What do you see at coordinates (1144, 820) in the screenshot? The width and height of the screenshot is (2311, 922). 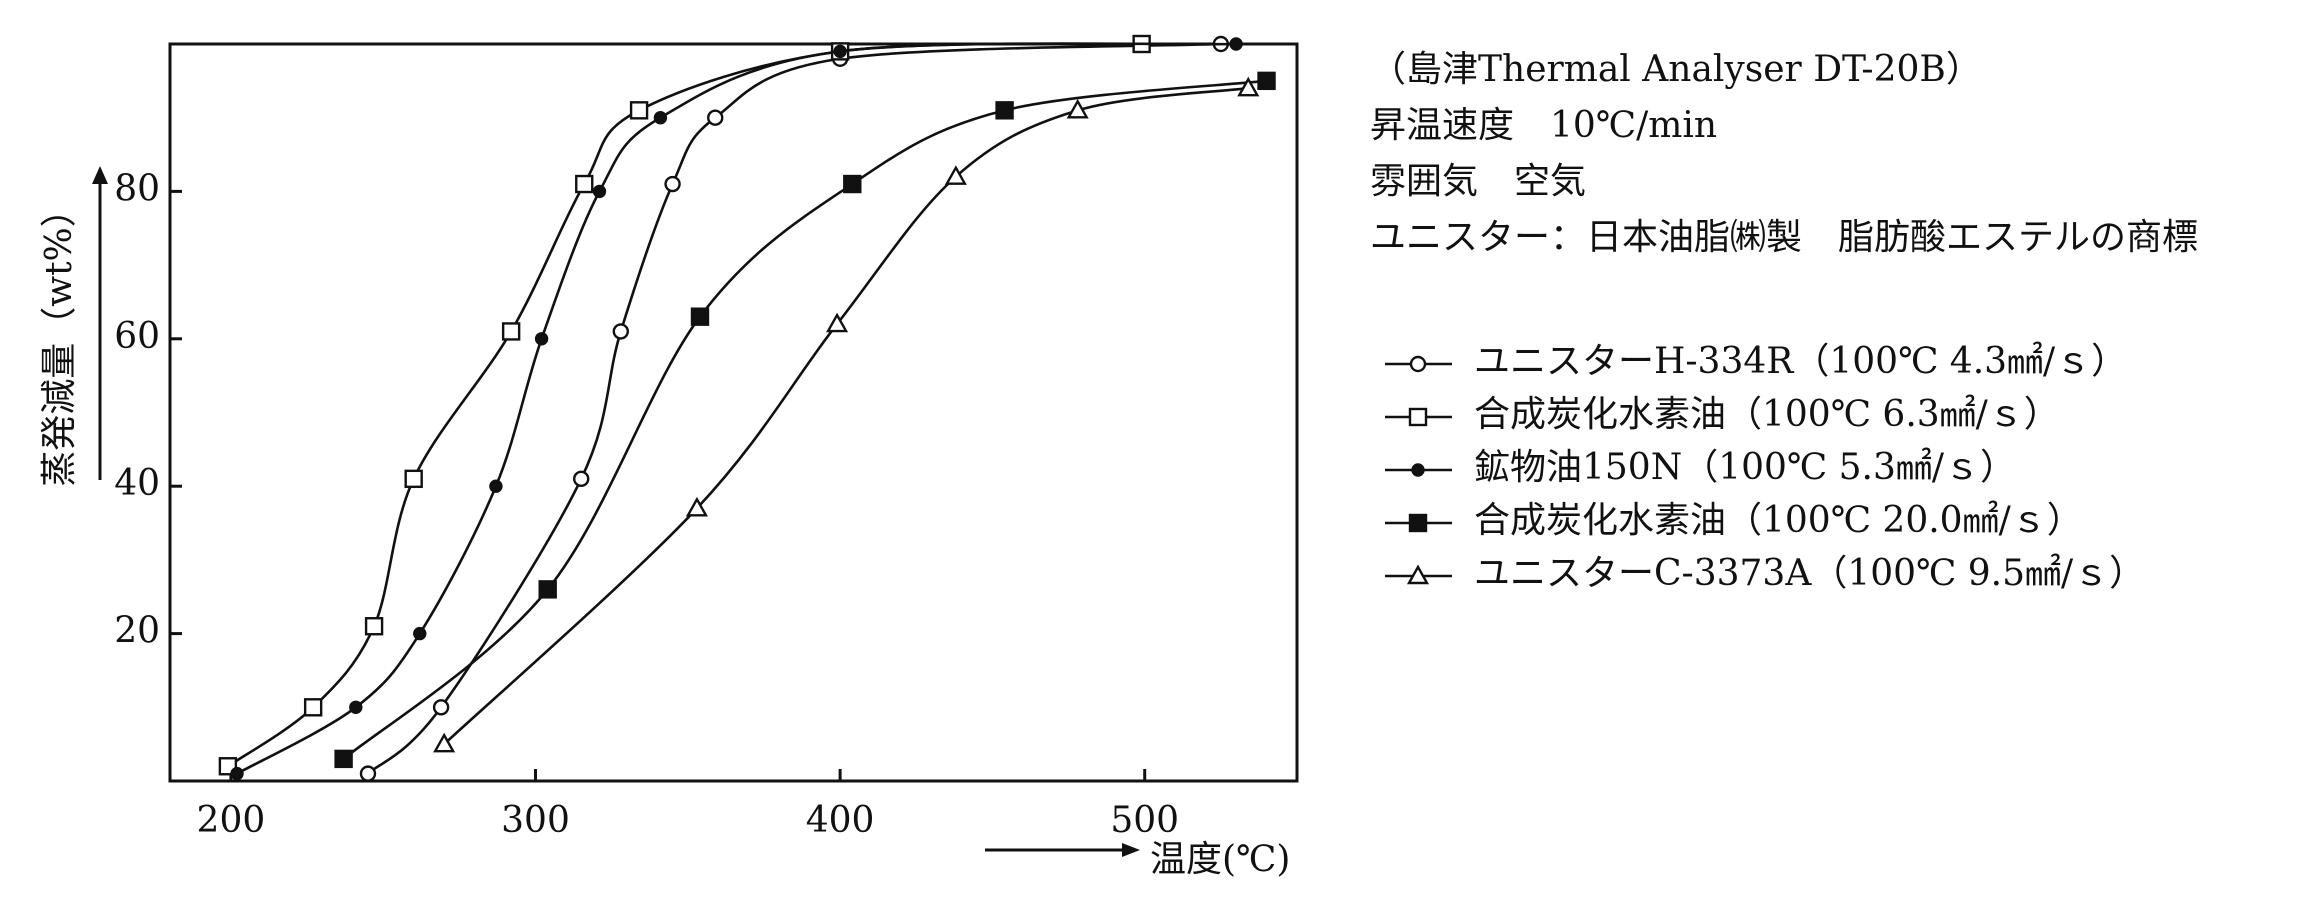 I see `x-tick-label: 500` at bounding box center [1144, 820].